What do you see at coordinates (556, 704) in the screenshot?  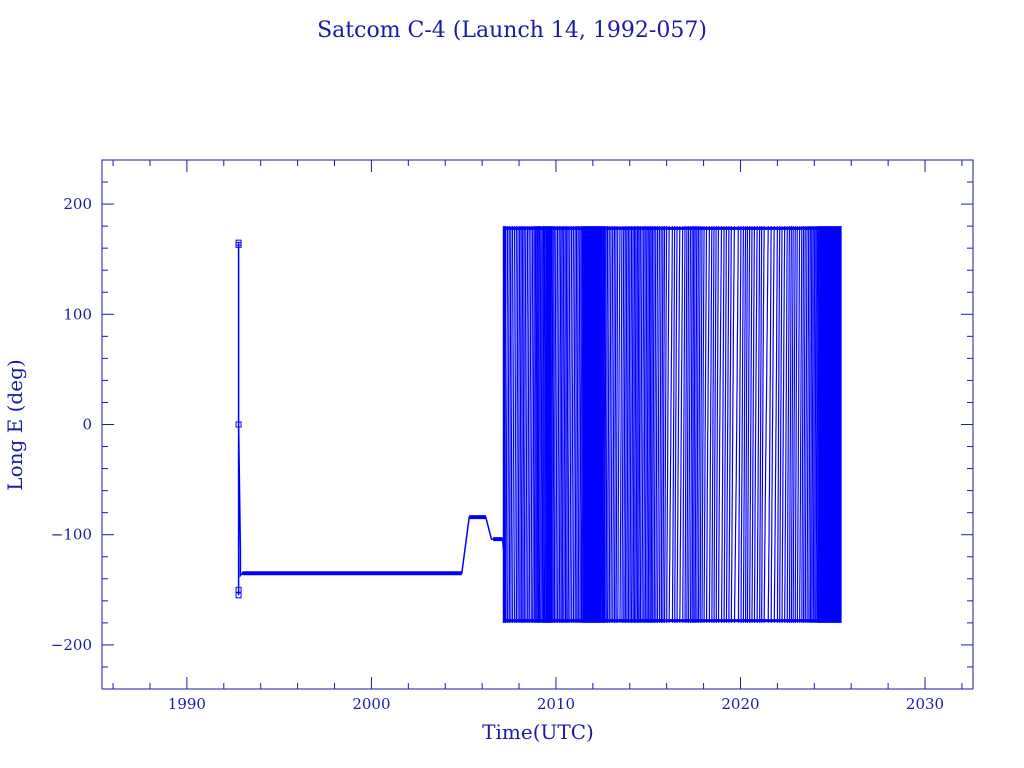 I see `x-tick-label: 2010` at bounding box center [556, 704].